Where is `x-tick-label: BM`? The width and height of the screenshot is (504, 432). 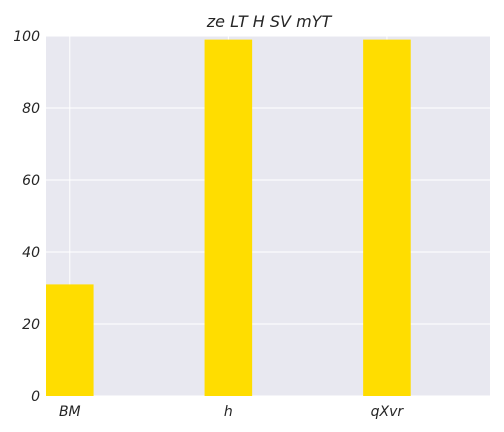 x-tick-label: BM is located at coordinates (70, 412).